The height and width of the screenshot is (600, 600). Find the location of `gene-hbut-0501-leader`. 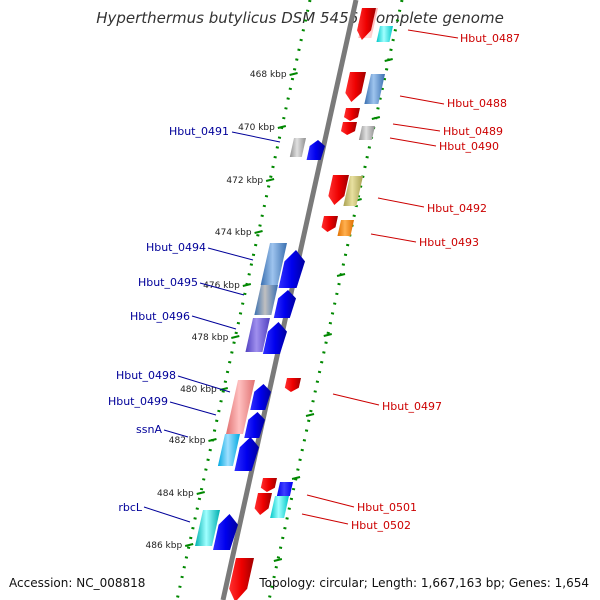

gene-hbut-0501-leader is located at coordinates (330, 501).